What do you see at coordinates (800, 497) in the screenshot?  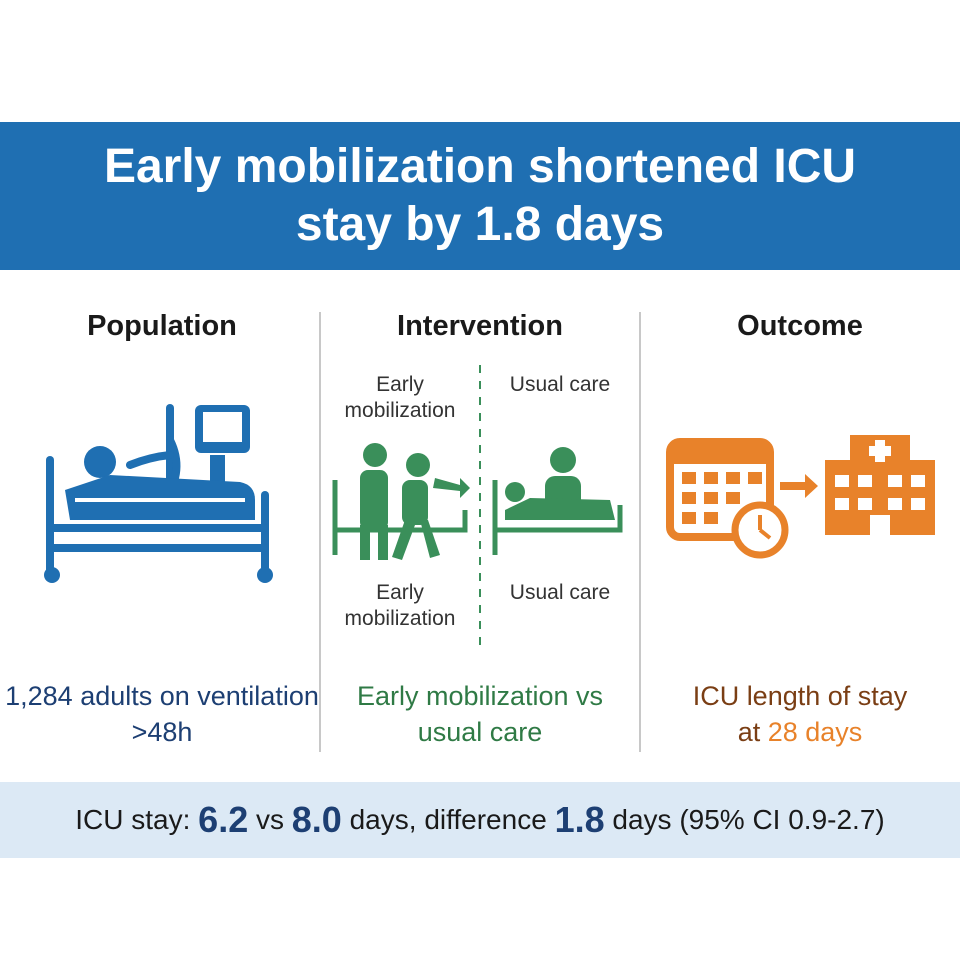 I see `outcome-icons` at bounding box center [800, 497].